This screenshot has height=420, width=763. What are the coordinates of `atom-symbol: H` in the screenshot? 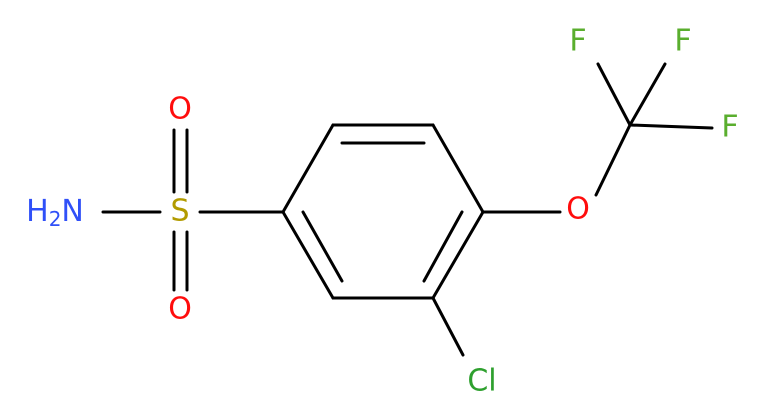 It's located at (37, 211).